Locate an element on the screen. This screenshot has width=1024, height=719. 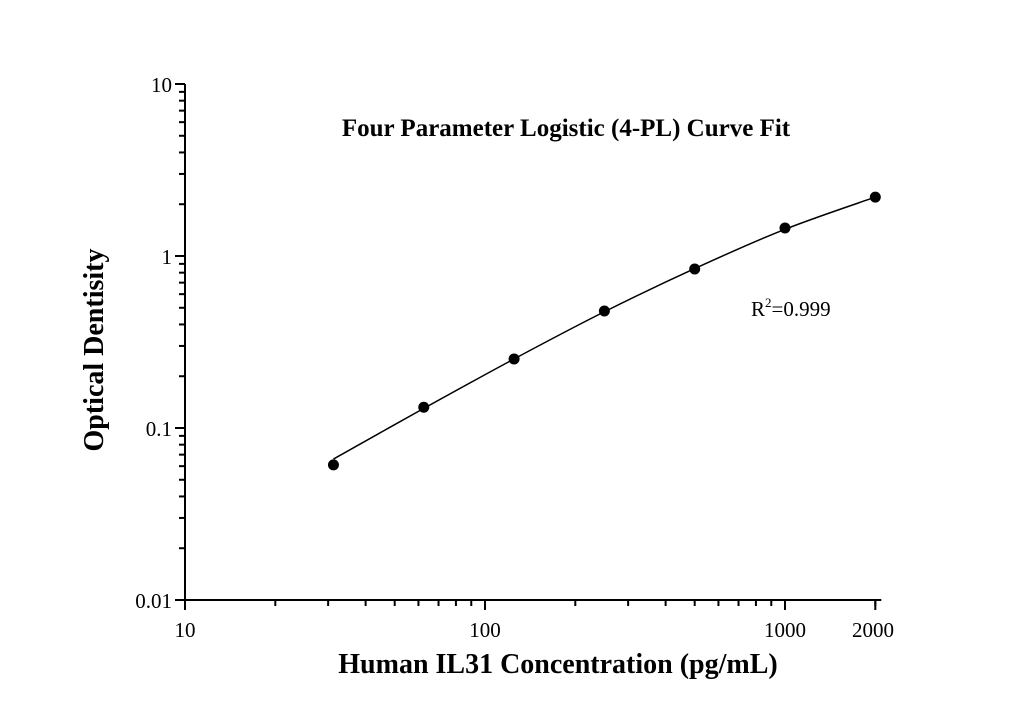
r-squared-superscript: 2 is located at coordinates (768, 302).